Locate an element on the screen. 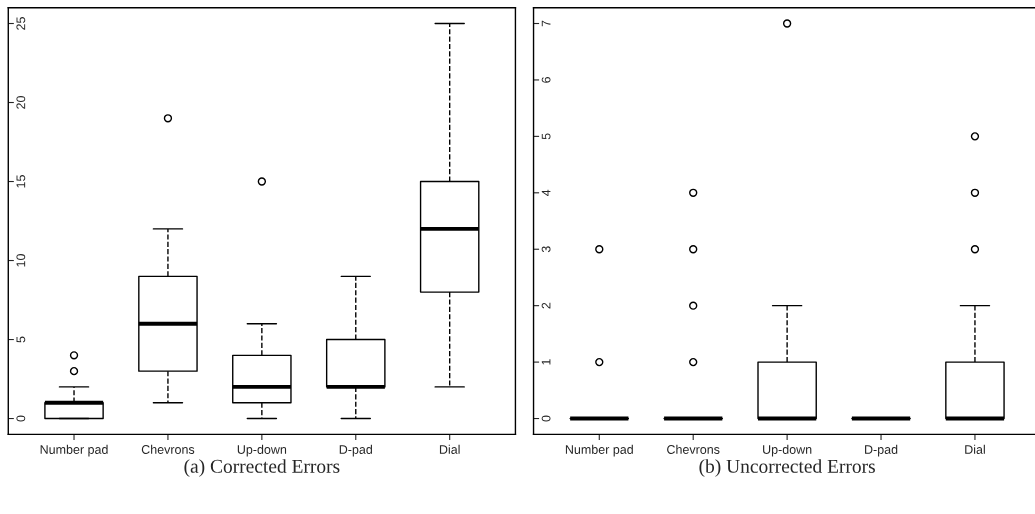 The image size is (1035, 514). y-tick-label: 15 is located at coordinates (21, 181).